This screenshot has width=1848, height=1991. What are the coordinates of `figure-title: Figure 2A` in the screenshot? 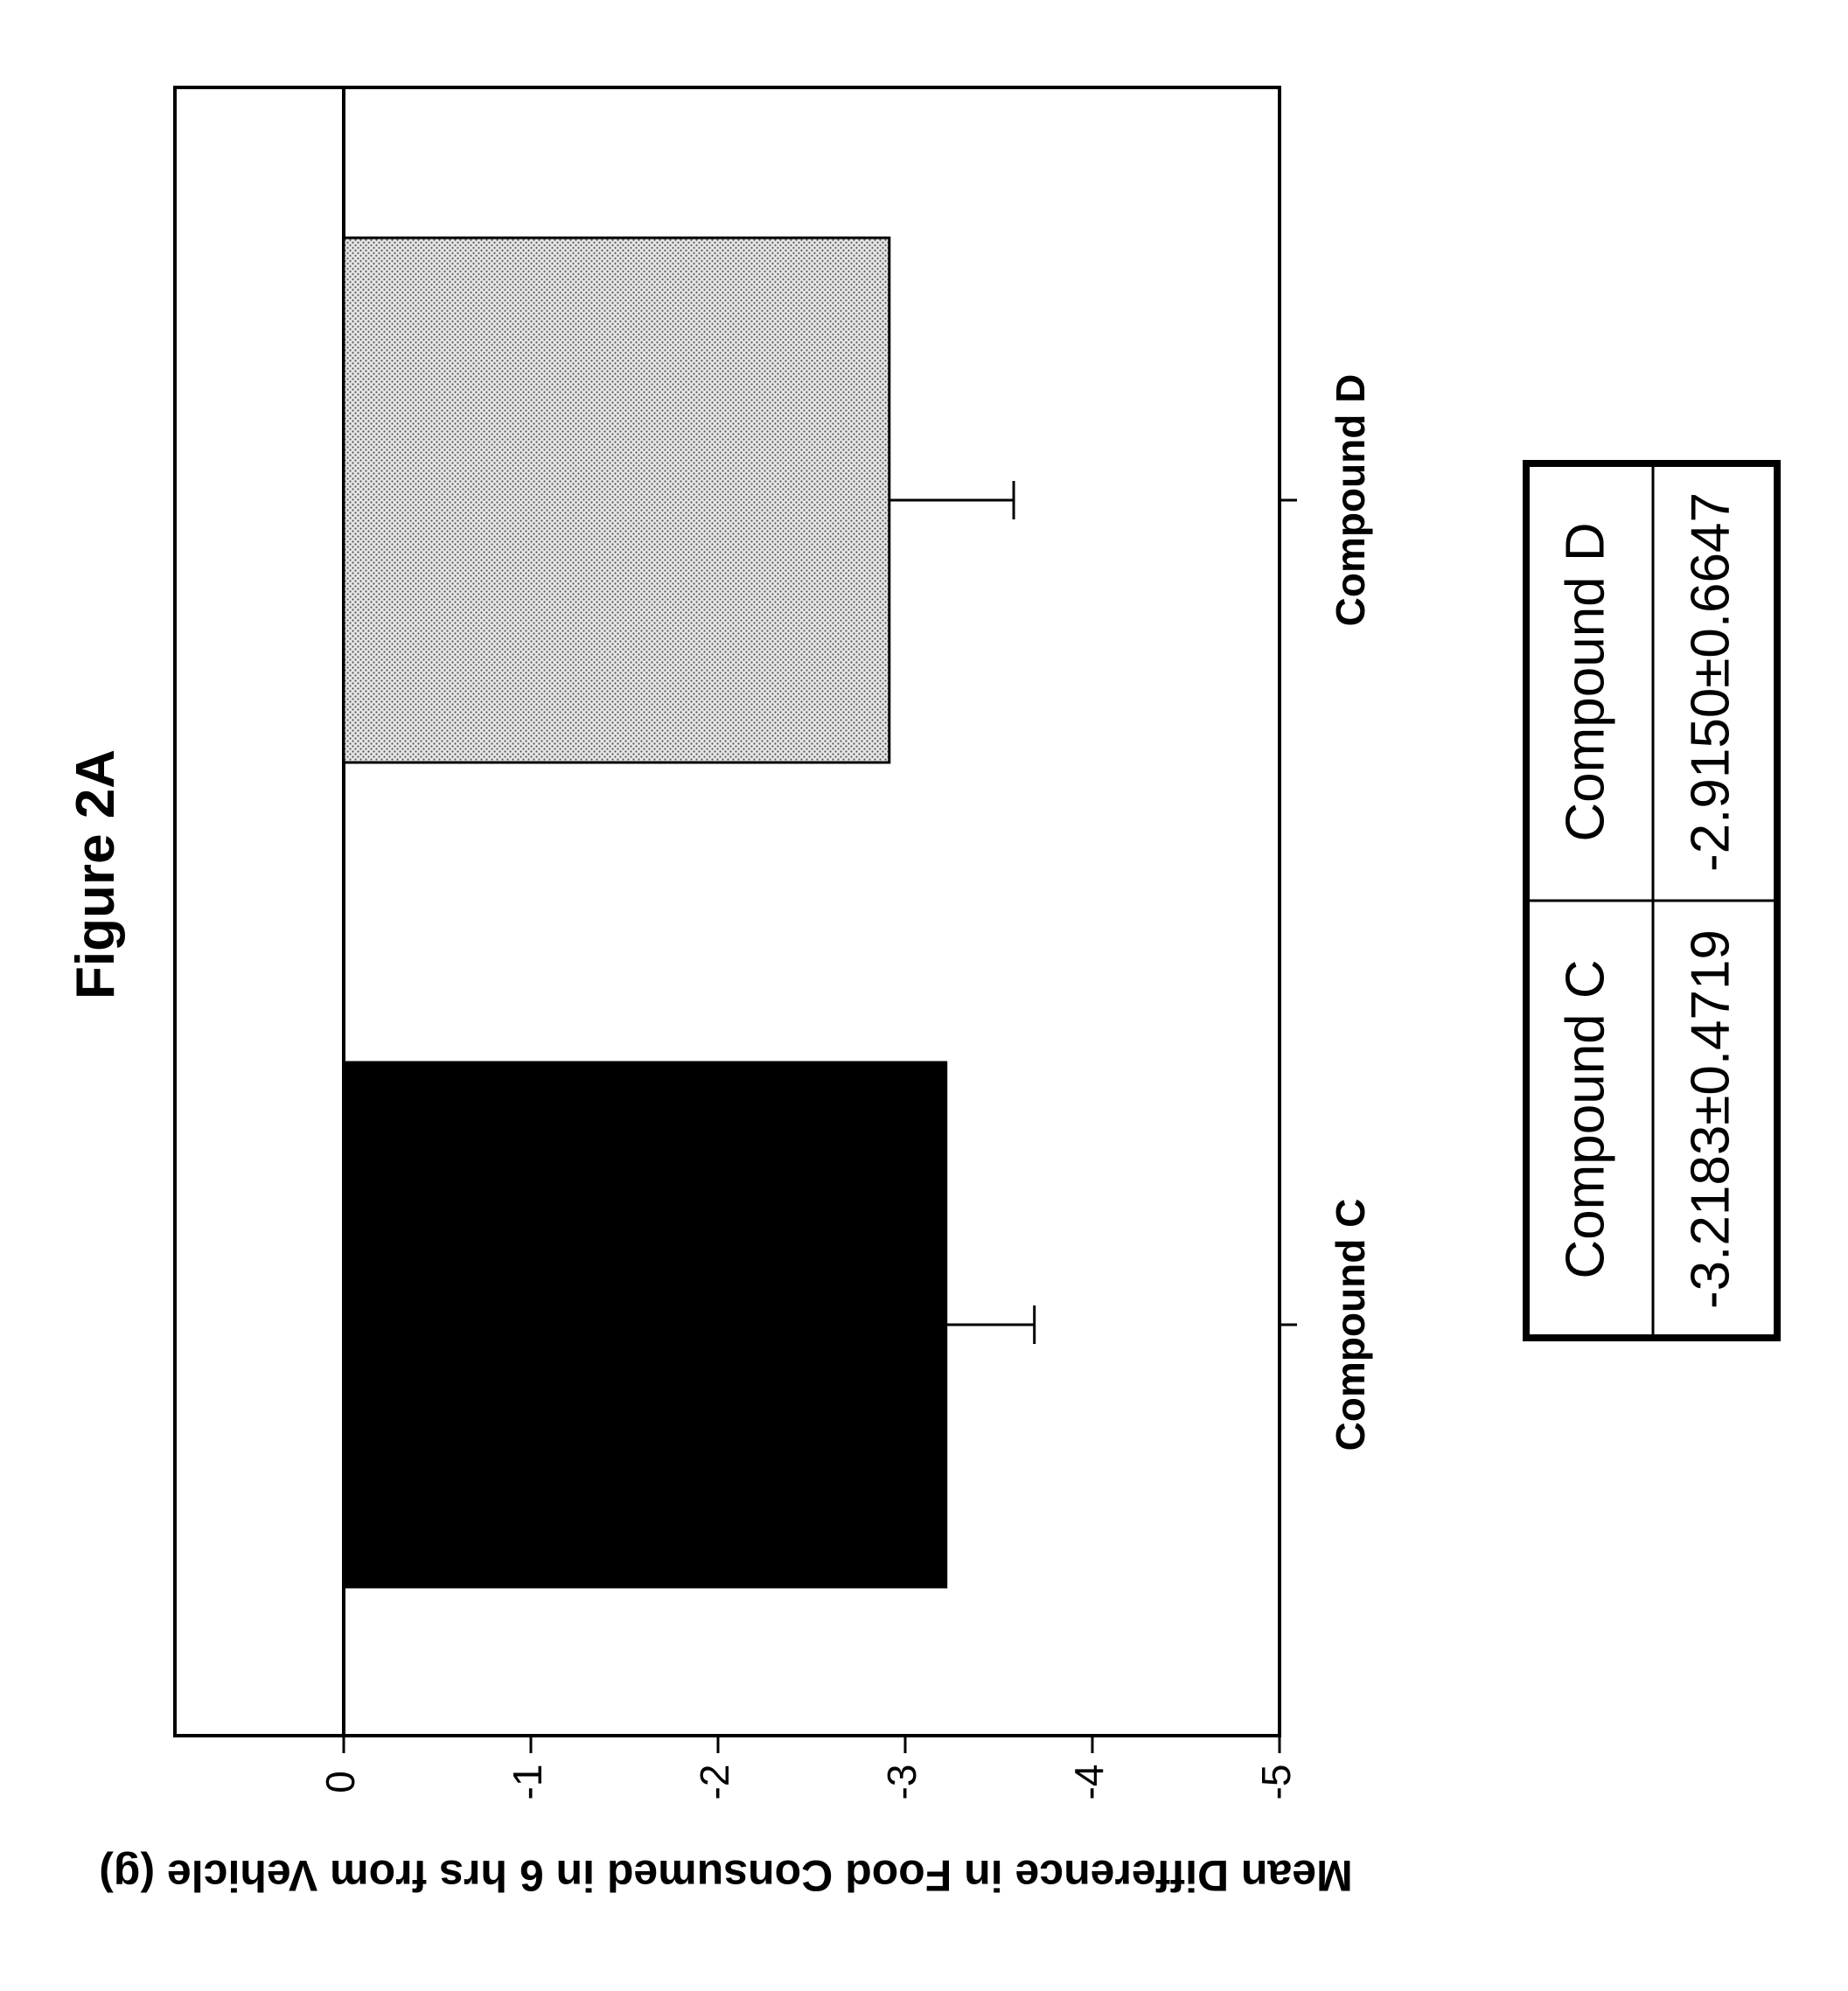 It's located at (96, 874).